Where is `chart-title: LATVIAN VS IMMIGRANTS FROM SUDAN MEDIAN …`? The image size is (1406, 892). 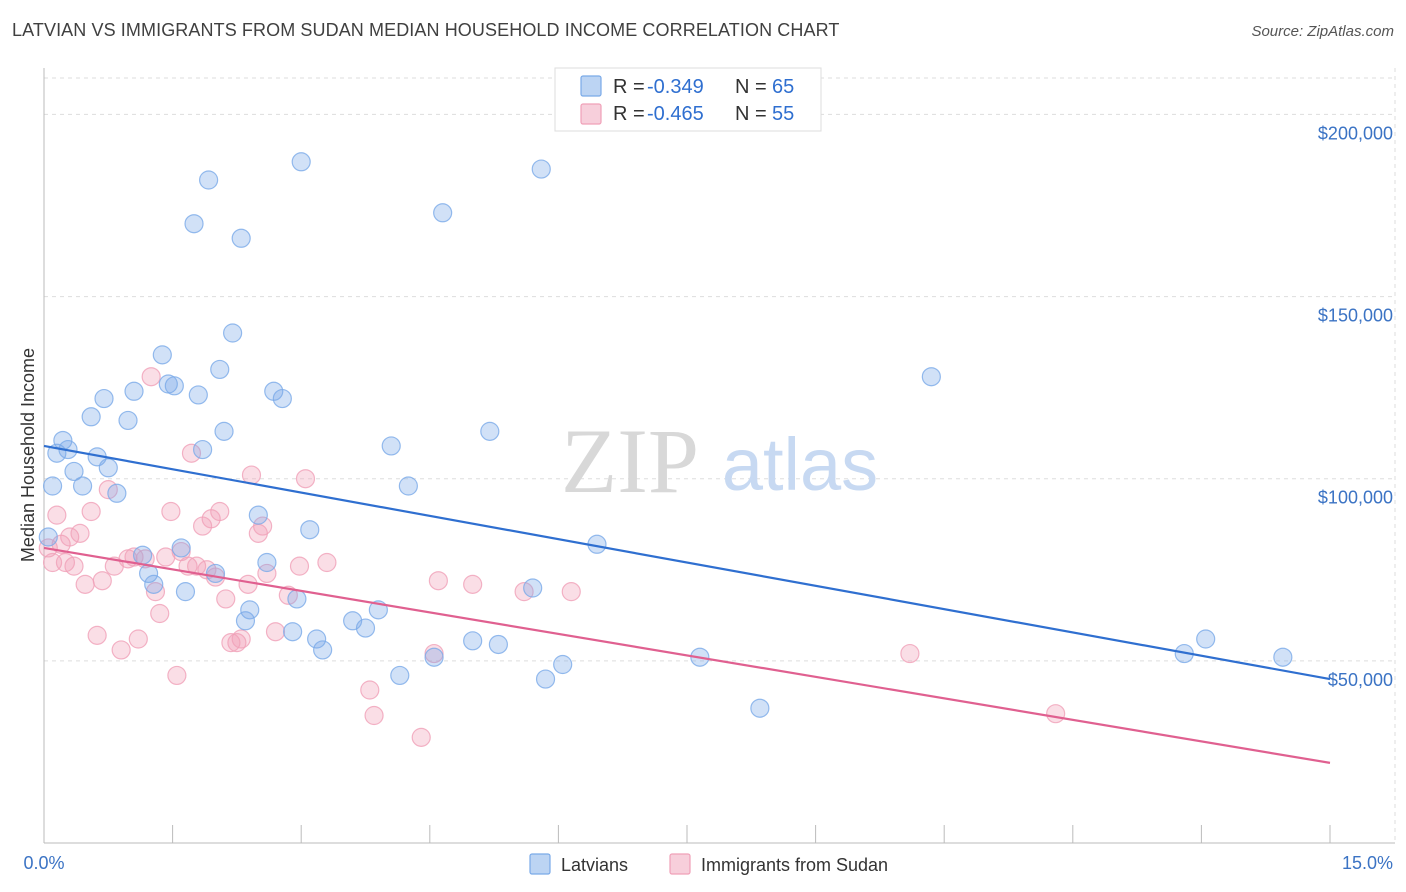 chart-title: LATVIAN VS IMMIGRANTS FROM SUDAN MEDIAN … is located at coordinates (426, 30).